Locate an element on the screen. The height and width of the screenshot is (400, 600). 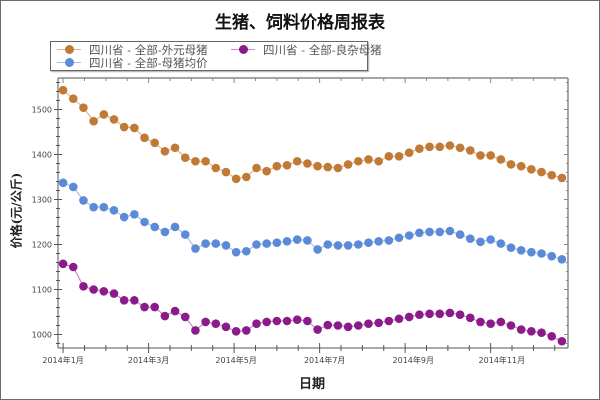
x-axis-label: 日期 is located at coordinates (311, 384).